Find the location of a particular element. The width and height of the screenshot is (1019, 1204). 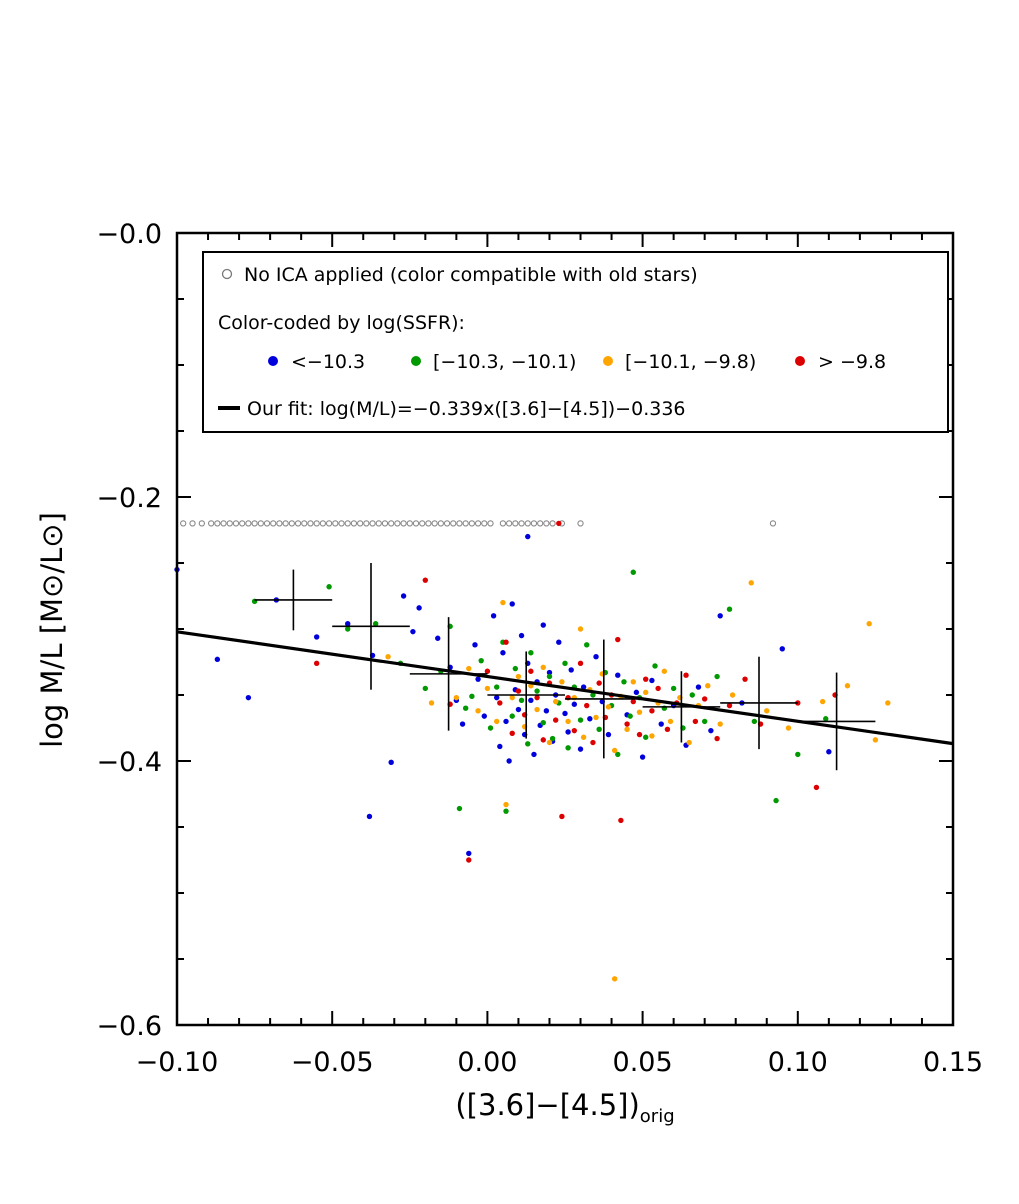

y-tick-label: −0.0 is located at coordinates (129, 234).